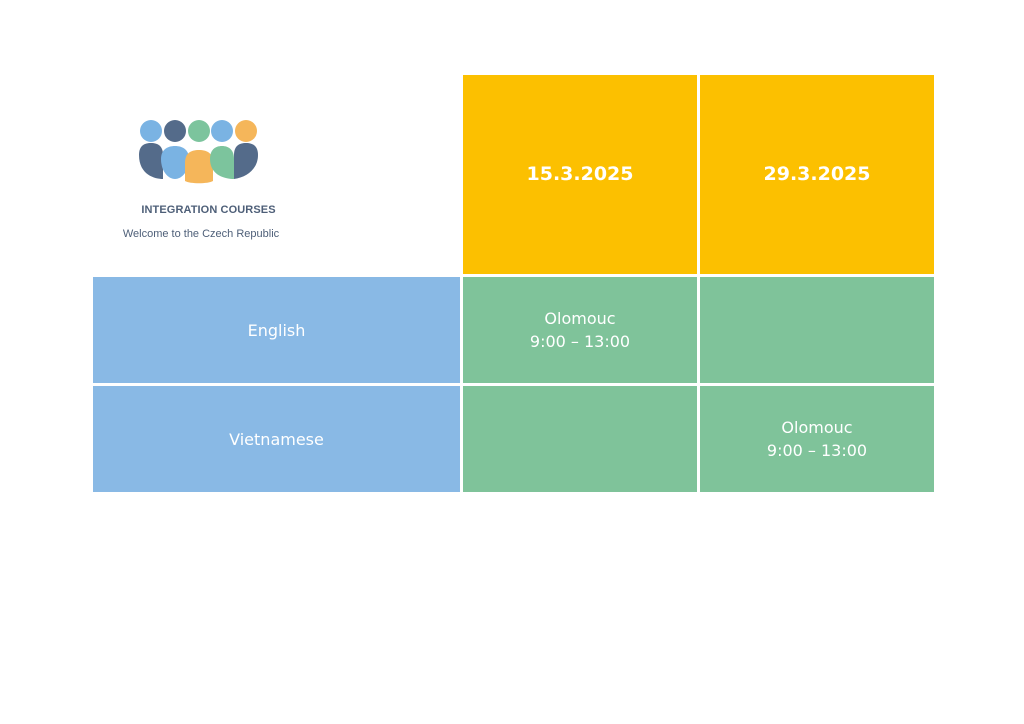 This screenshot has height=724, width=1024. Describe the element at coordinates (276, 330) in the screenshot. I see `language-cell-english: English` at that location.